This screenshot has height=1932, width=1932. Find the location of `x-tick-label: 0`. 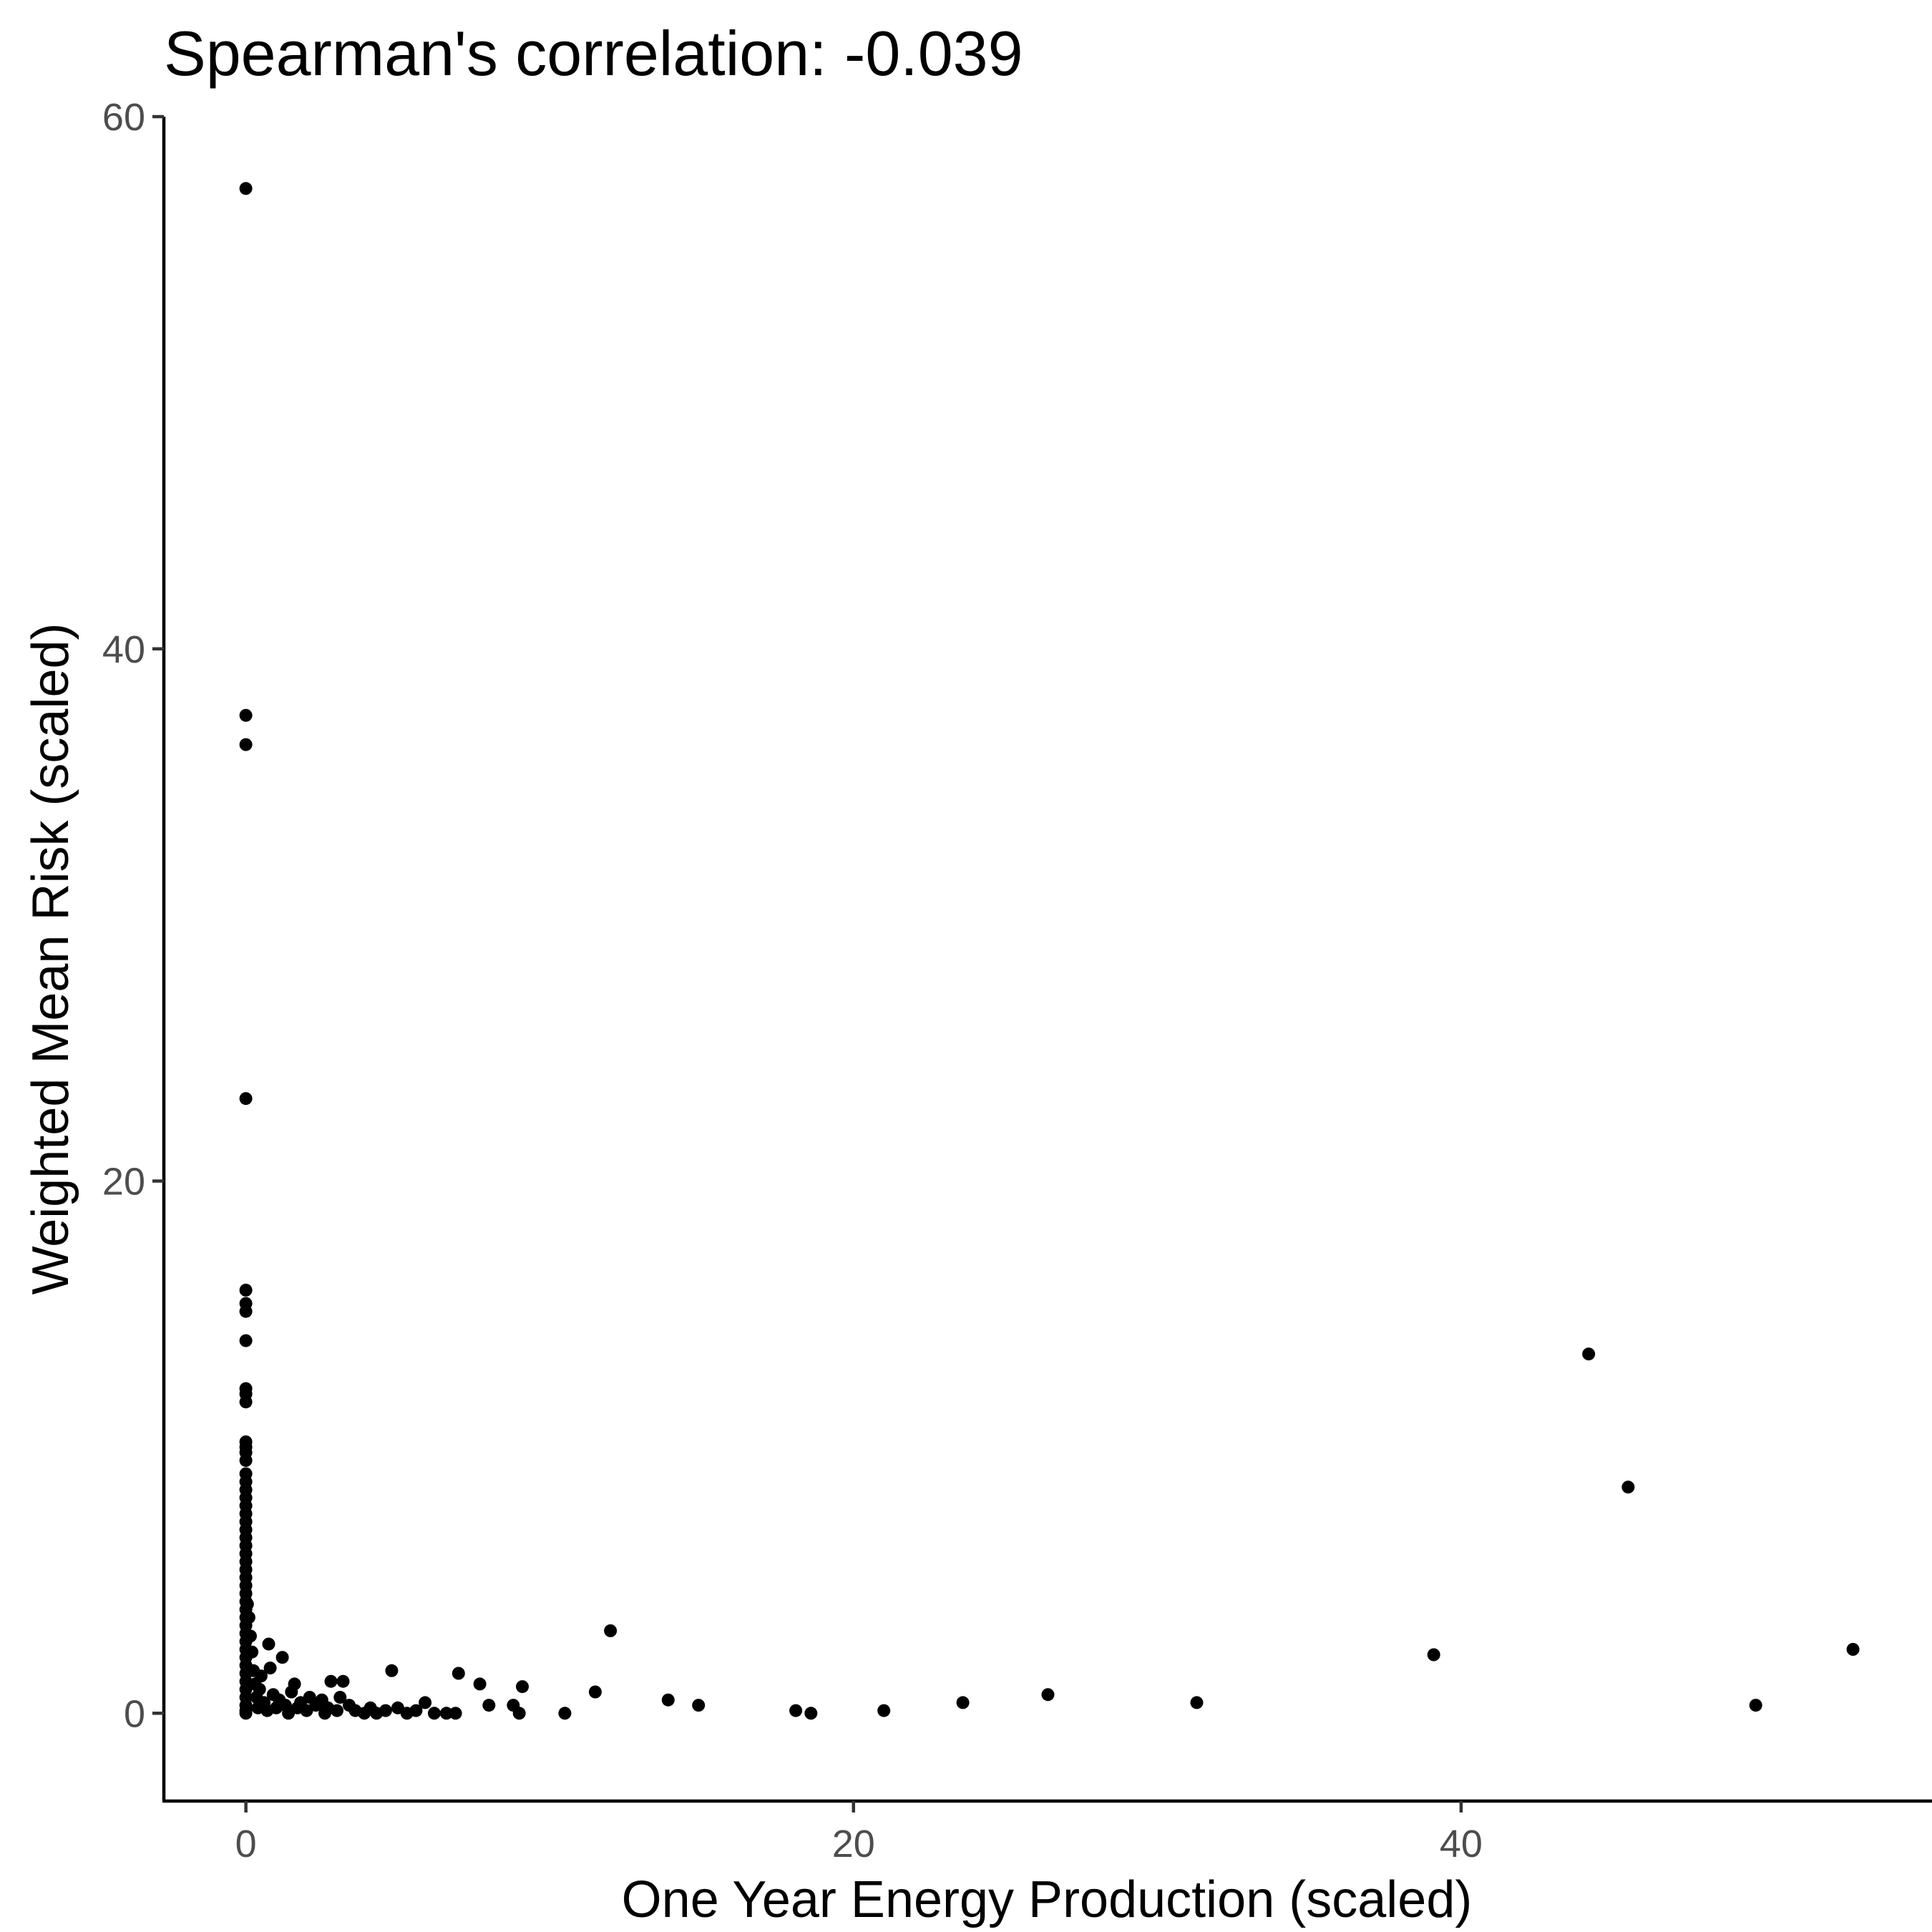

x-tick-label: 0 is located at coordinates (246, 1844).